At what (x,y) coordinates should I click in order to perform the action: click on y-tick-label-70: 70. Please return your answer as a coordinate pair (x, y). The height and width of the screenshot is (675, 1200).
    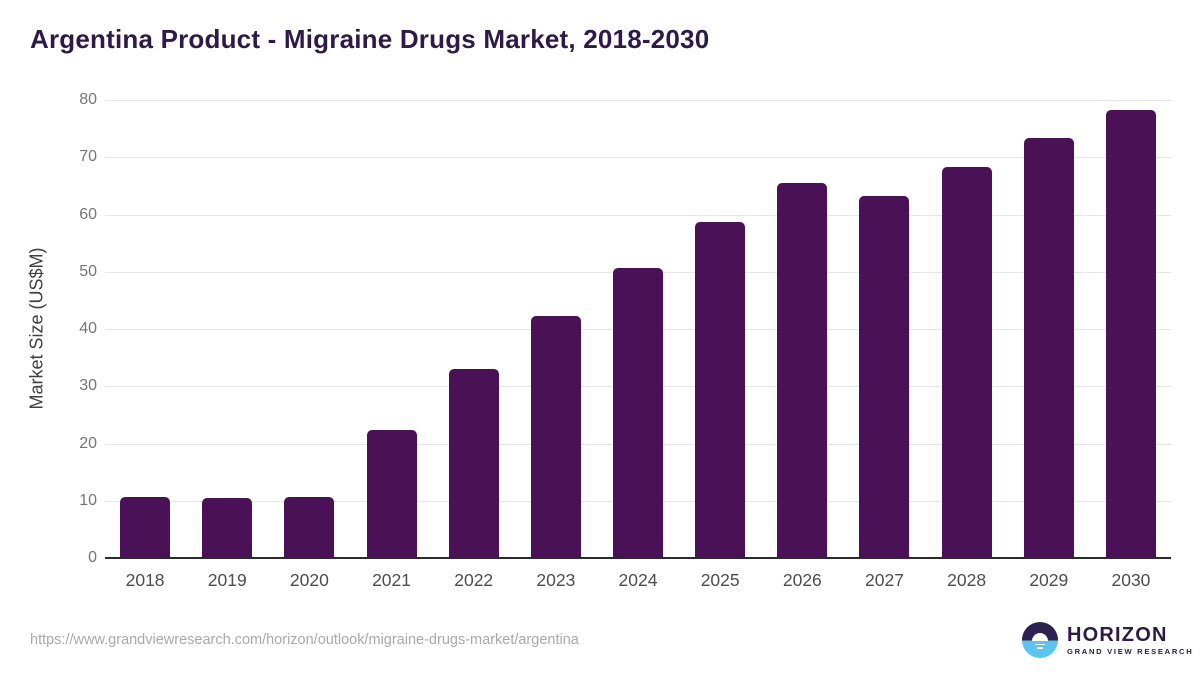
    Looking at the image, I should click on (88, 157).